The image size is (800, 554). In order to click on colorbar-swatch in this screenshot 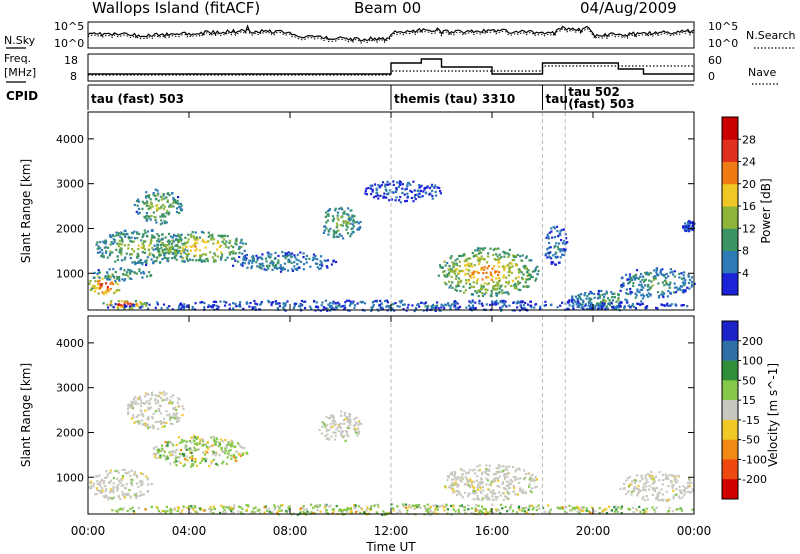, I will do `click(730, 217)`.